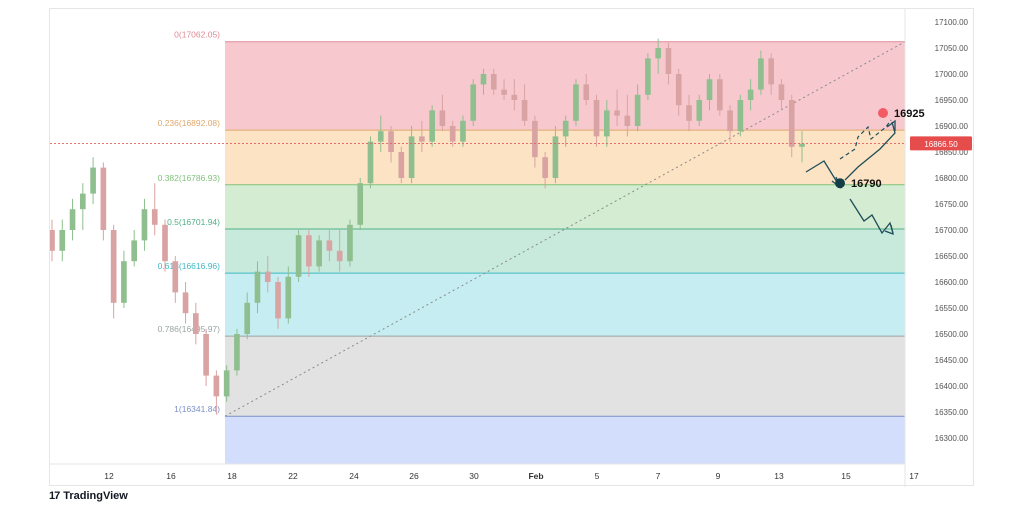 Image resolution: width=1024 pixels, height=512 pixels. What do you see at coordinates (865, 139) in the screenshot?
I see `projection-path-up-alt` at bounding box center [865, 139].